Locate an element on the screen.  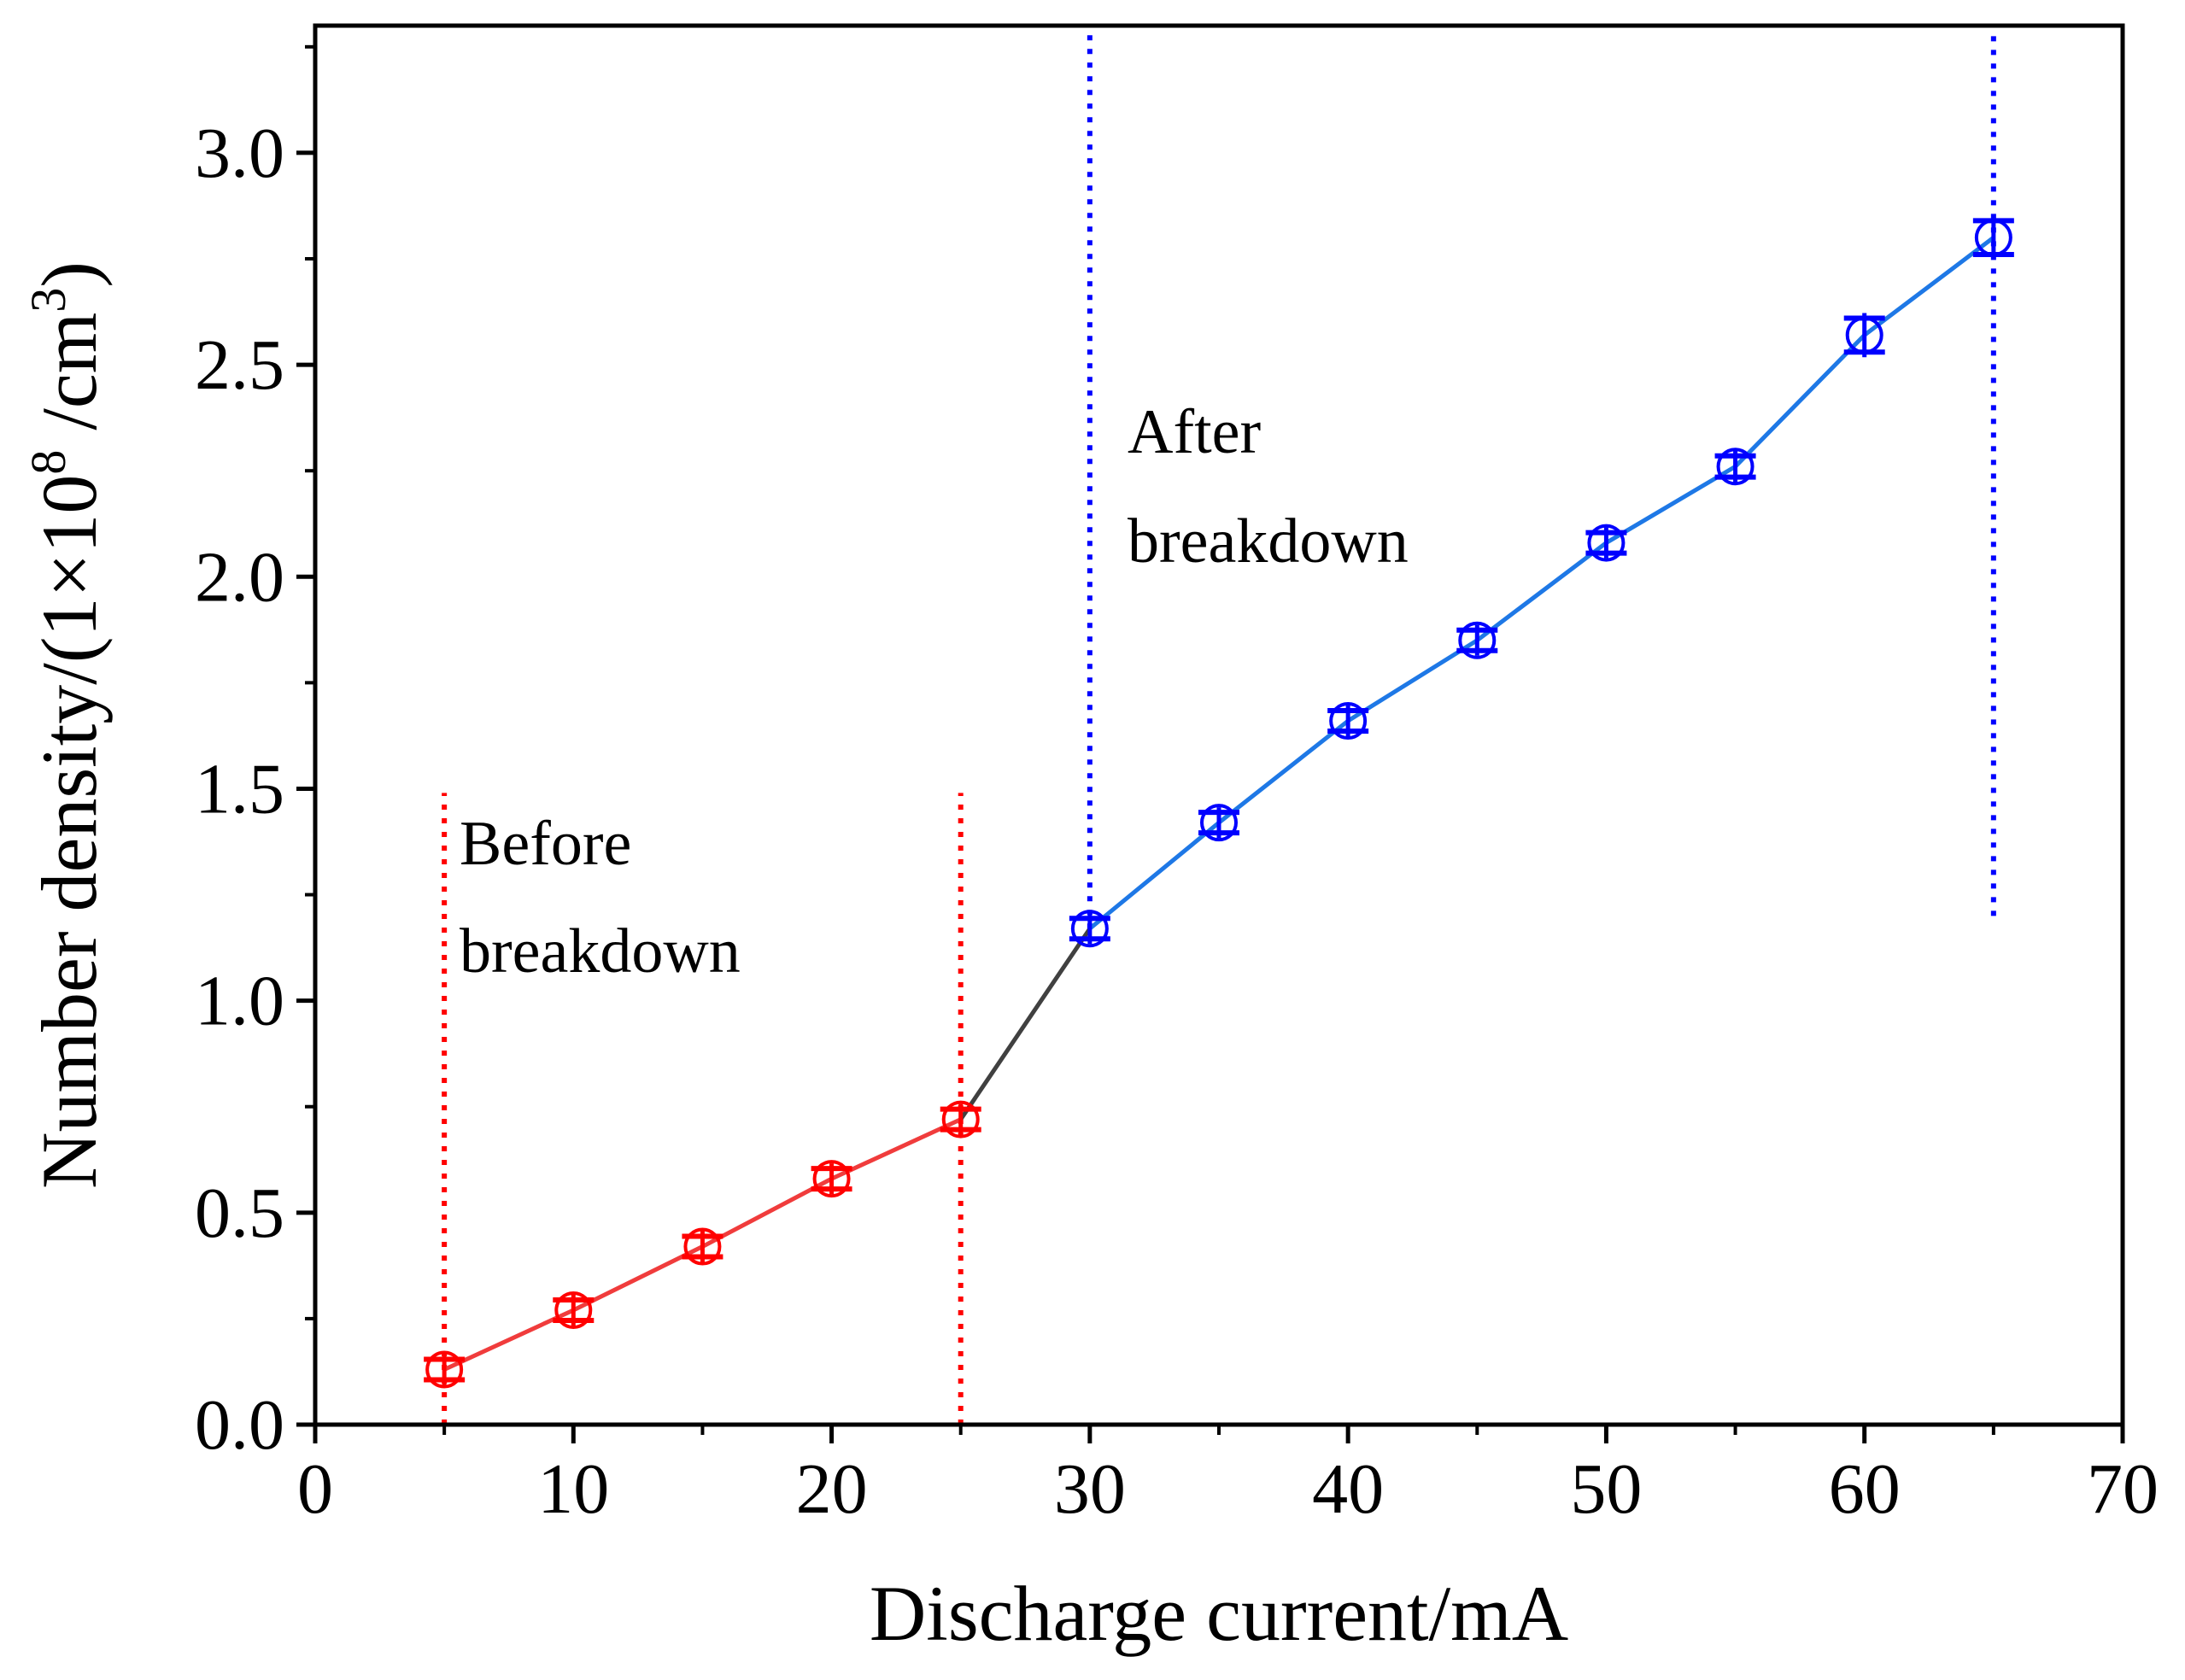
y-tick-label: 2.0 is located at coordinates (239, 577).